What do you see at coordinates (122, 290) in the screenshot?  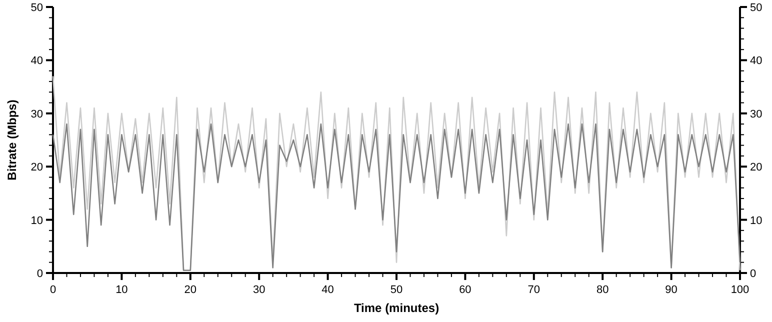 I see `x-tick-label: 10` at bounding box center [122, 290].